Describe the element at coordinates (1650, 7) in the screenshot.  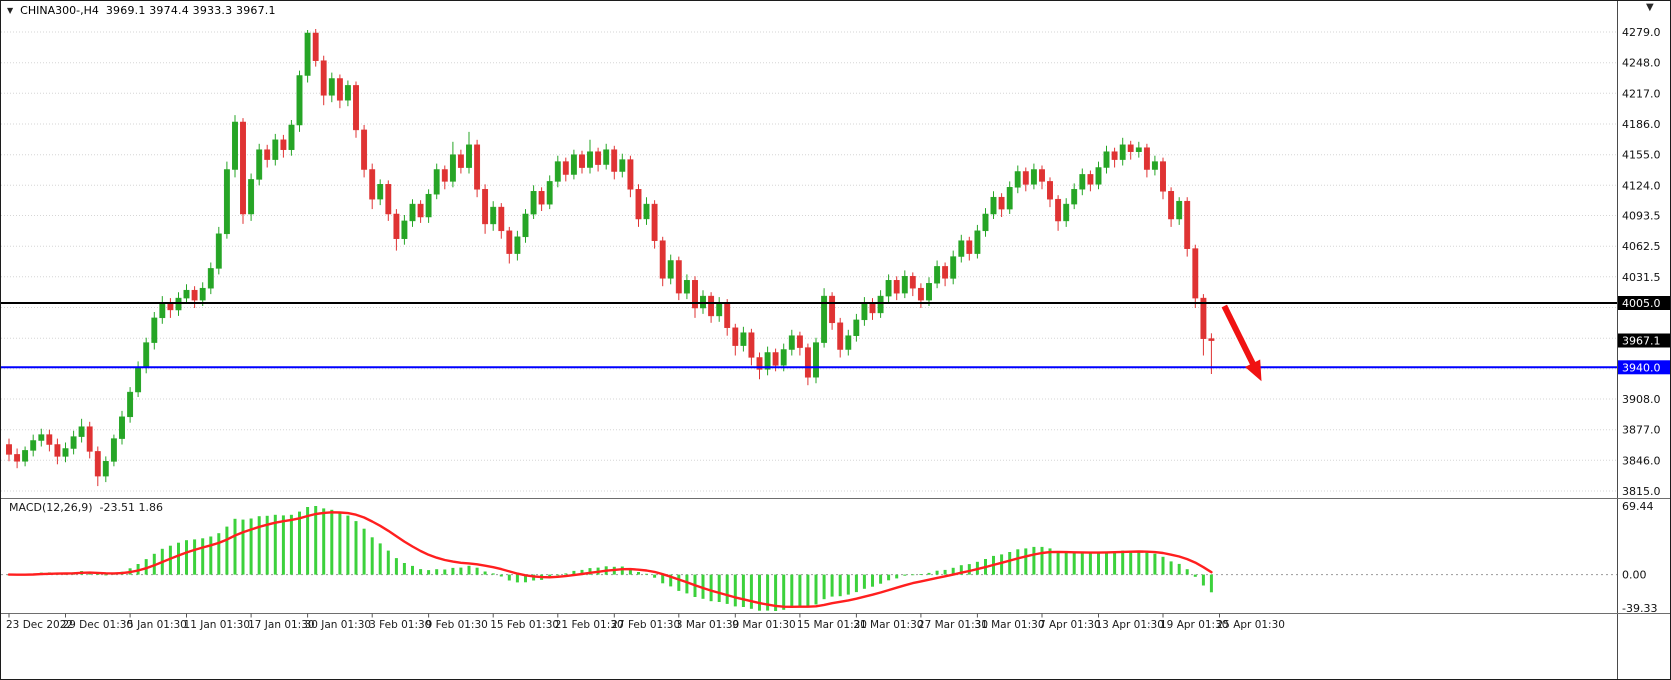
I see `axis-dropdown-icon: ▼` at that location.